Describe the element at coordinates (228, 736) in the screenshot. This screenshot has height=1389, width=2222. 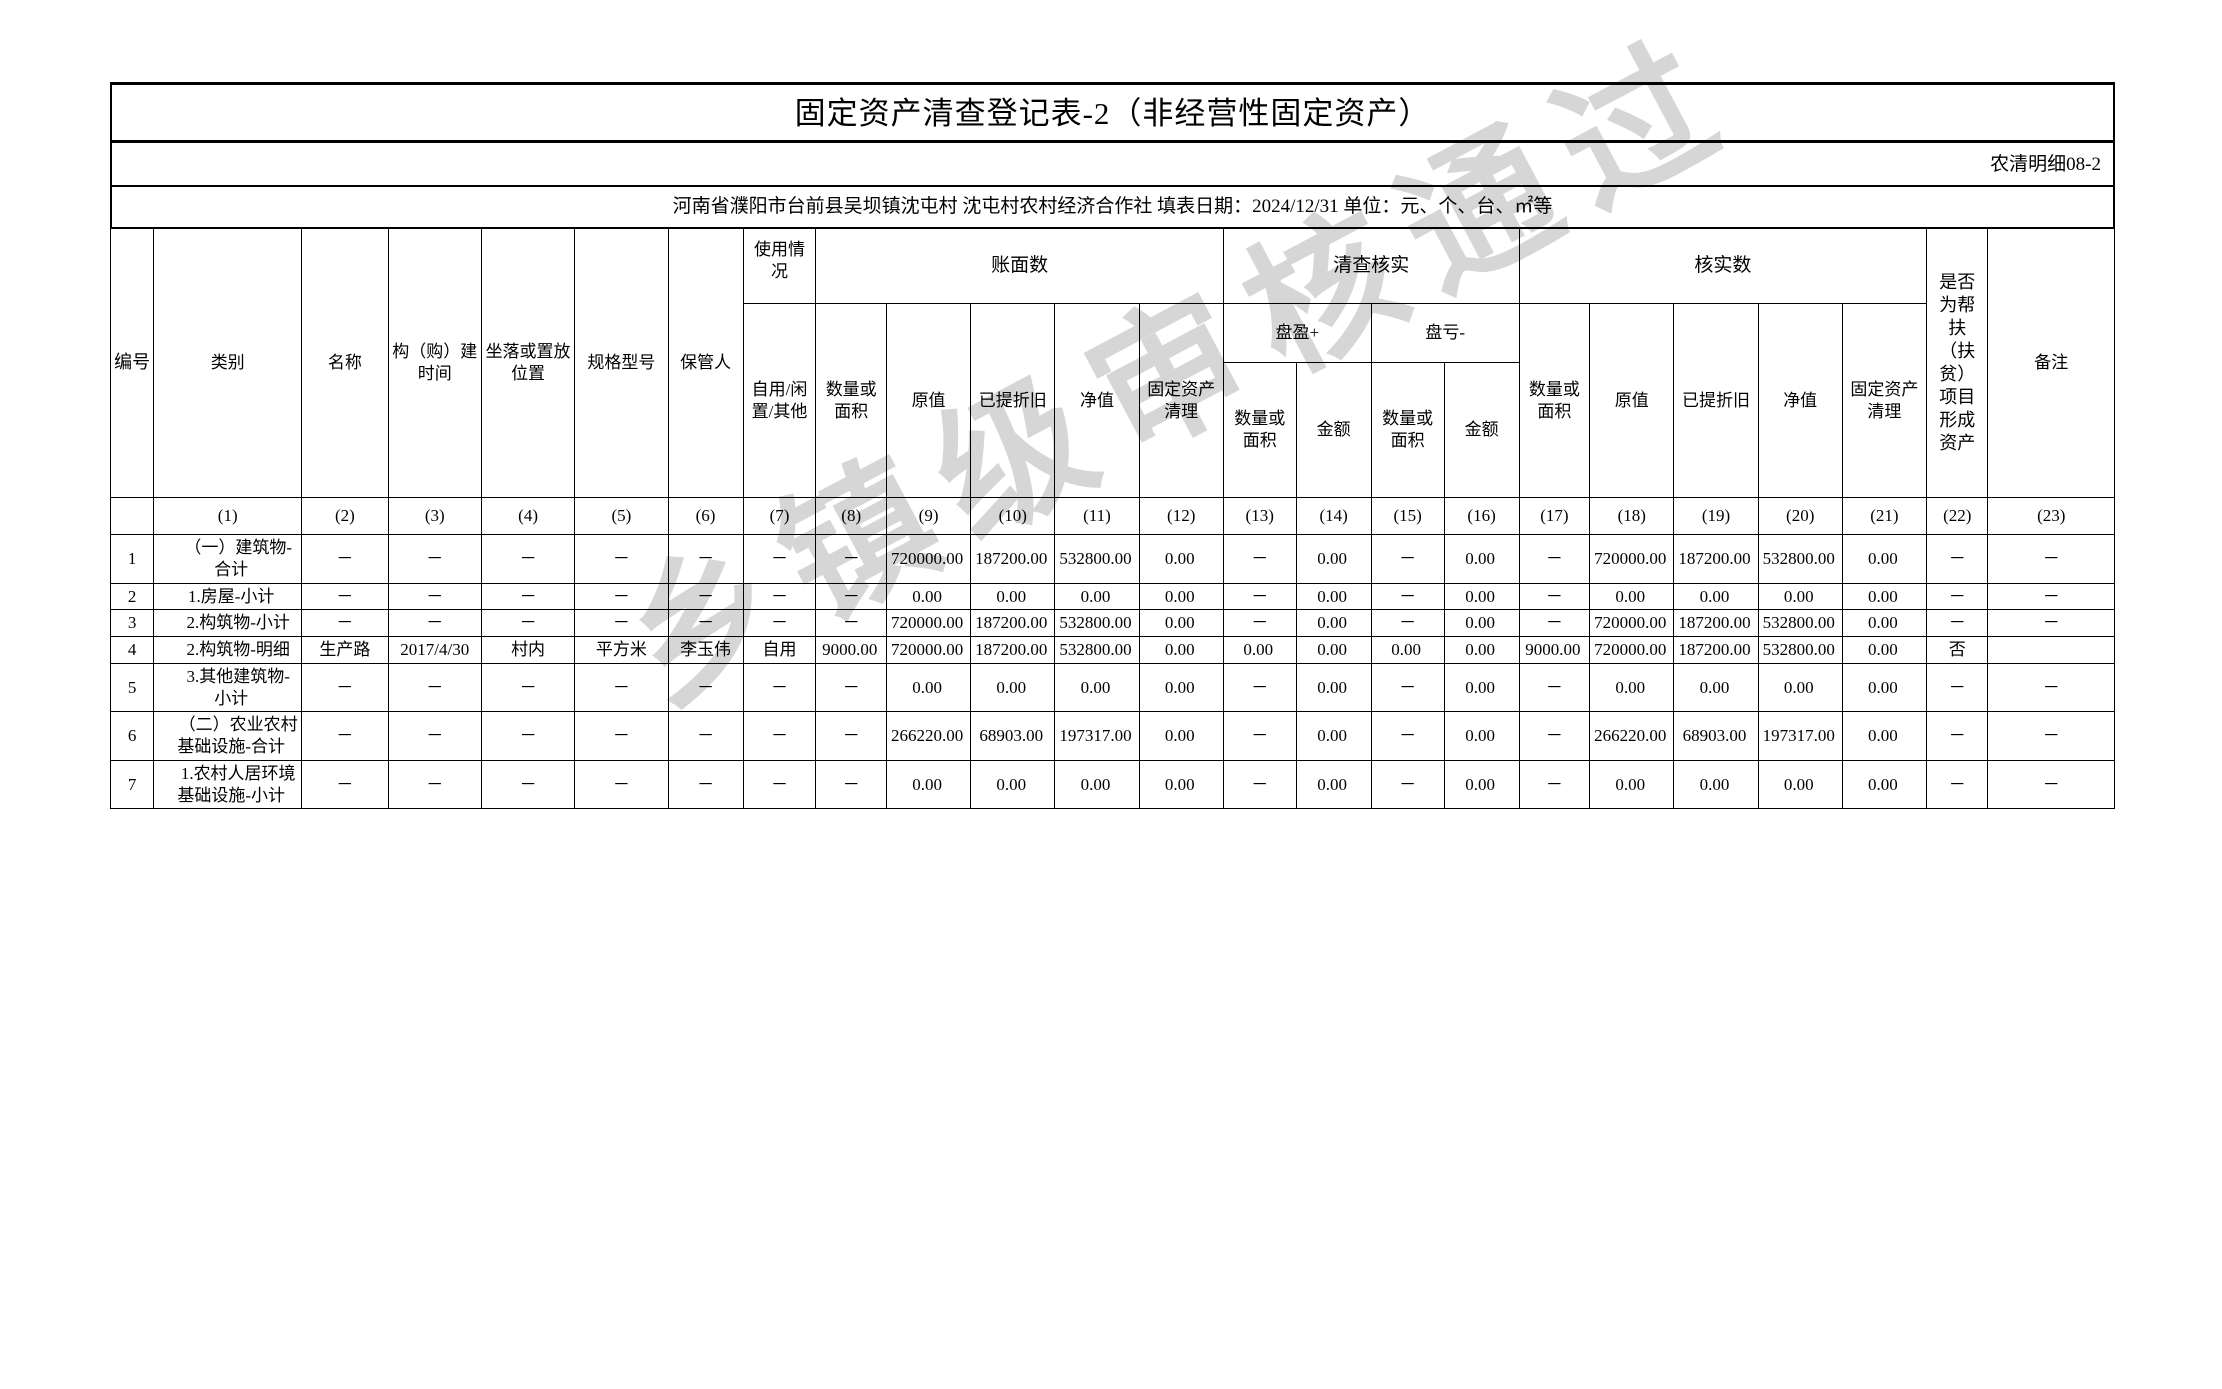
I see `row-category: （二）农业农村基础设施-合计` at that location.